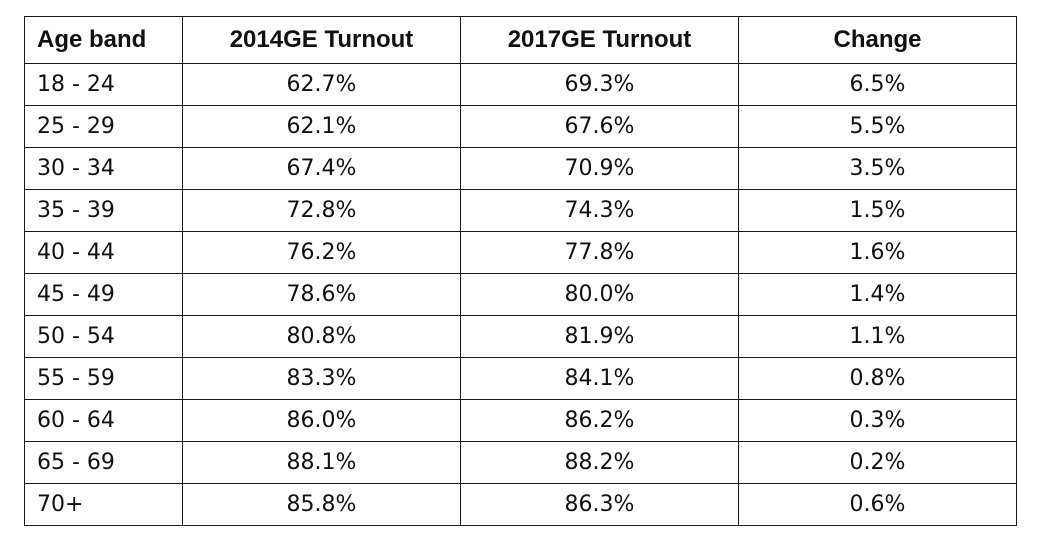  I want to click on age-band-cell: 40 - 44, so click(103, 252).